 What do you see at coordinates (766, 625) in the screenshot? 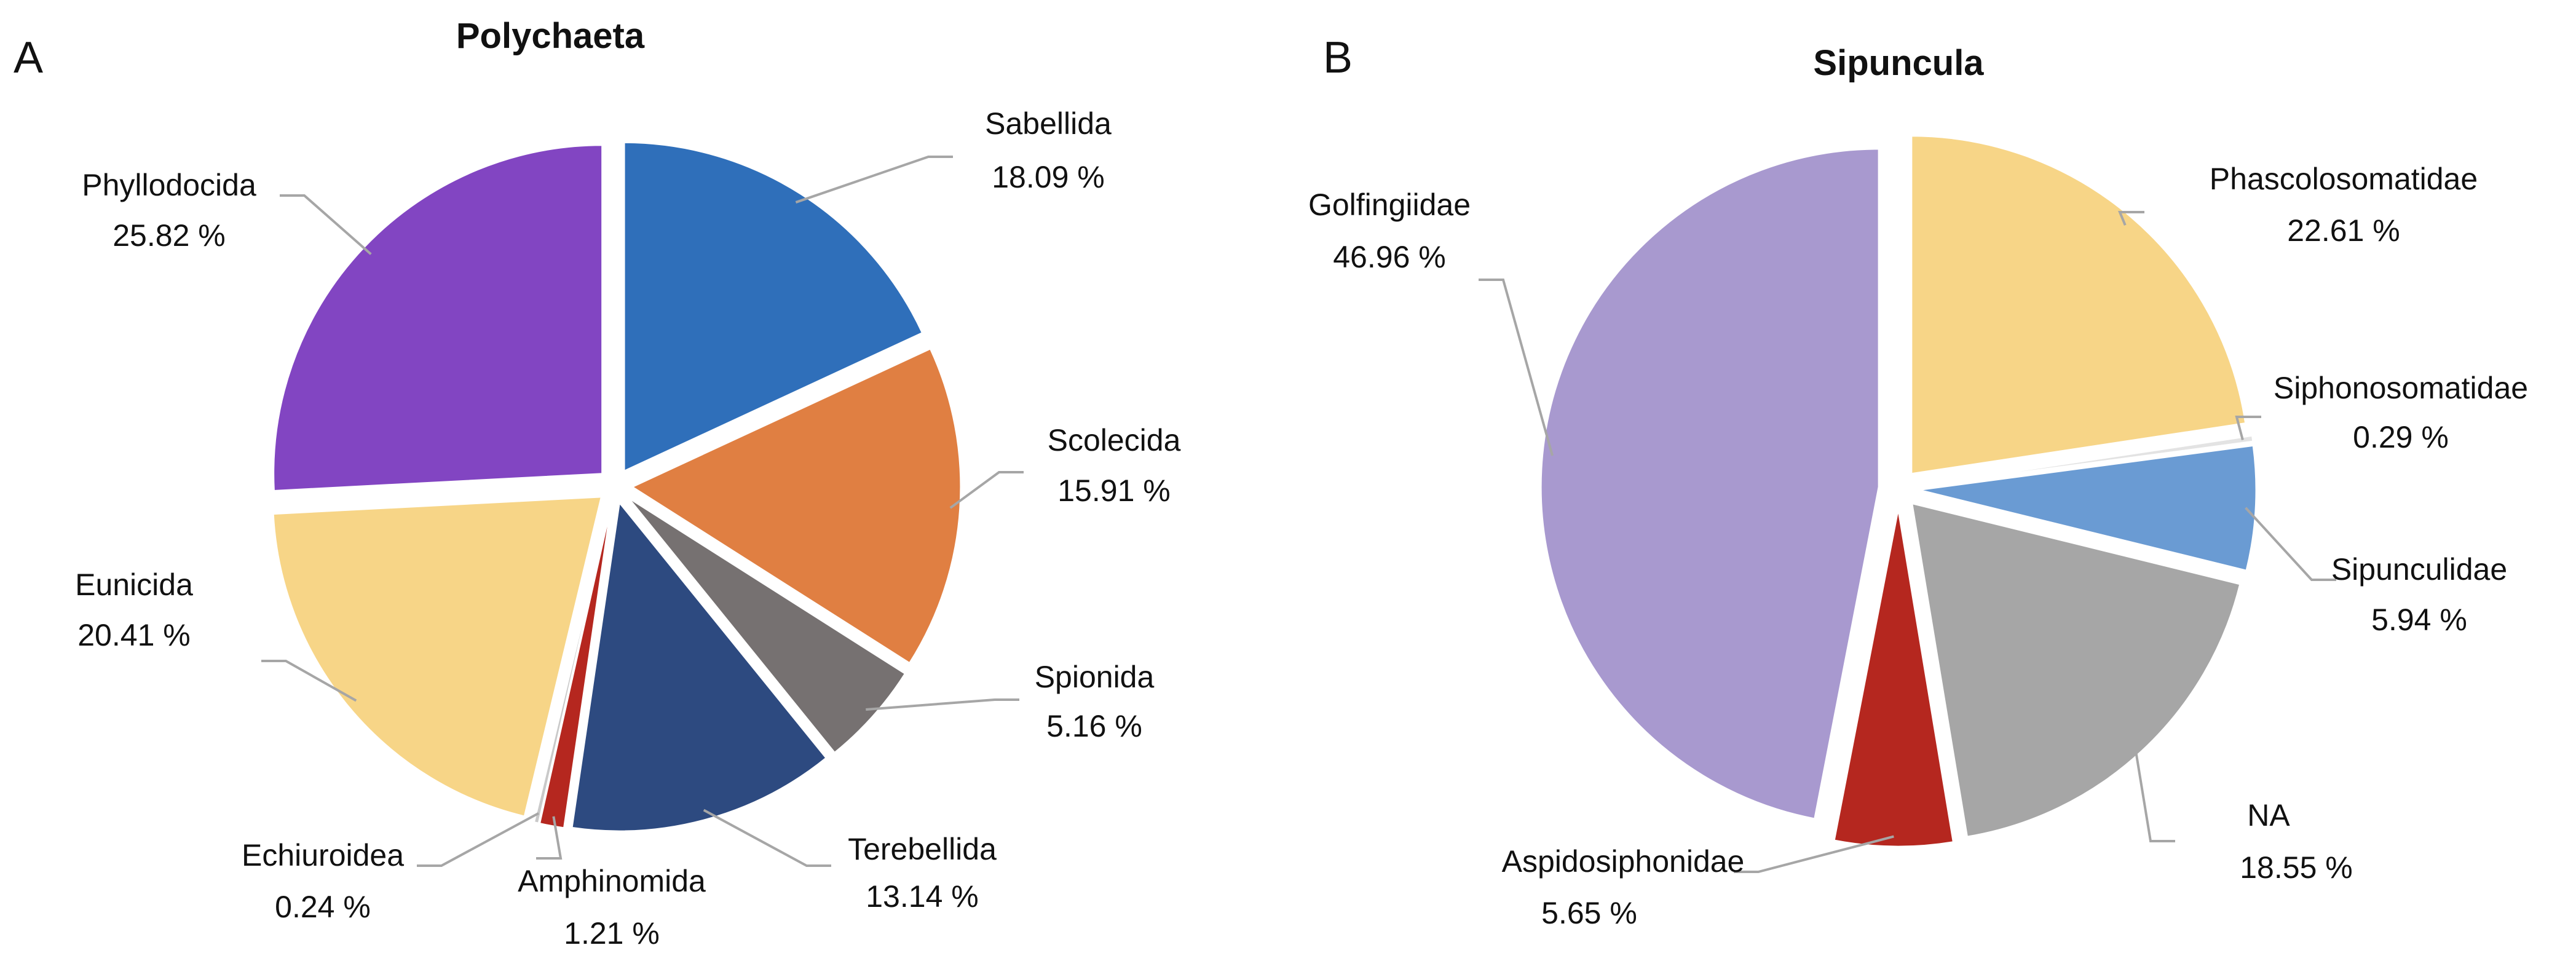
I see `pie-slice-spionida` at bounding box center [766, 625].